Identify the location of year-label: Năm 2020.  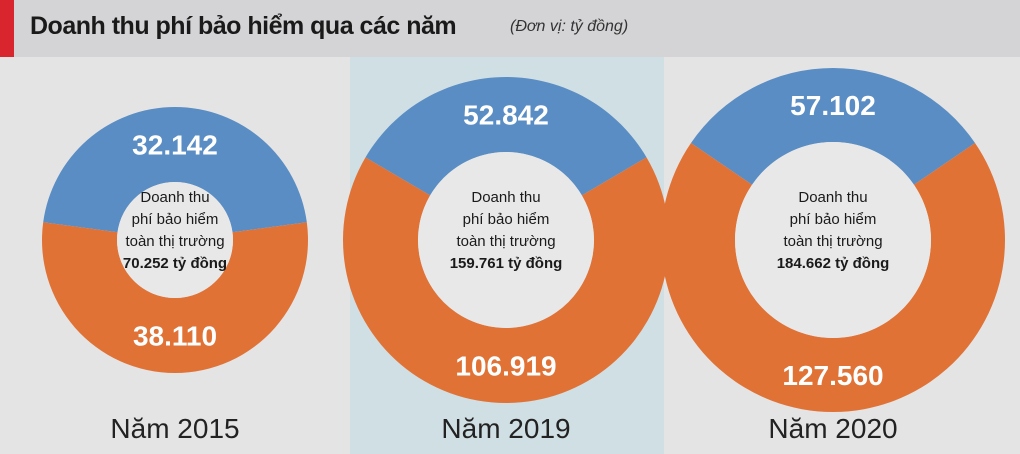
(832, 428).